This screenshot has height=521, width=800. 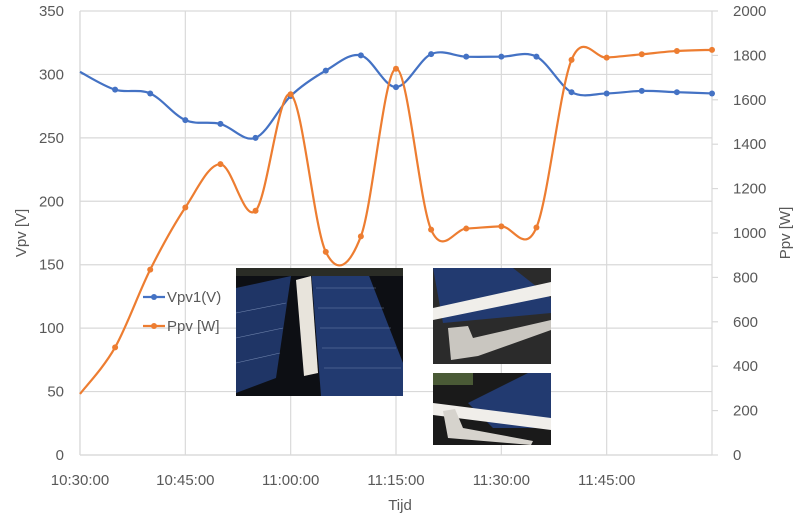 What do you see at coordinates (185, 480) in the screenshot?
I see `x-tick-label: 10:45:00` at bounding box center [185, 480].